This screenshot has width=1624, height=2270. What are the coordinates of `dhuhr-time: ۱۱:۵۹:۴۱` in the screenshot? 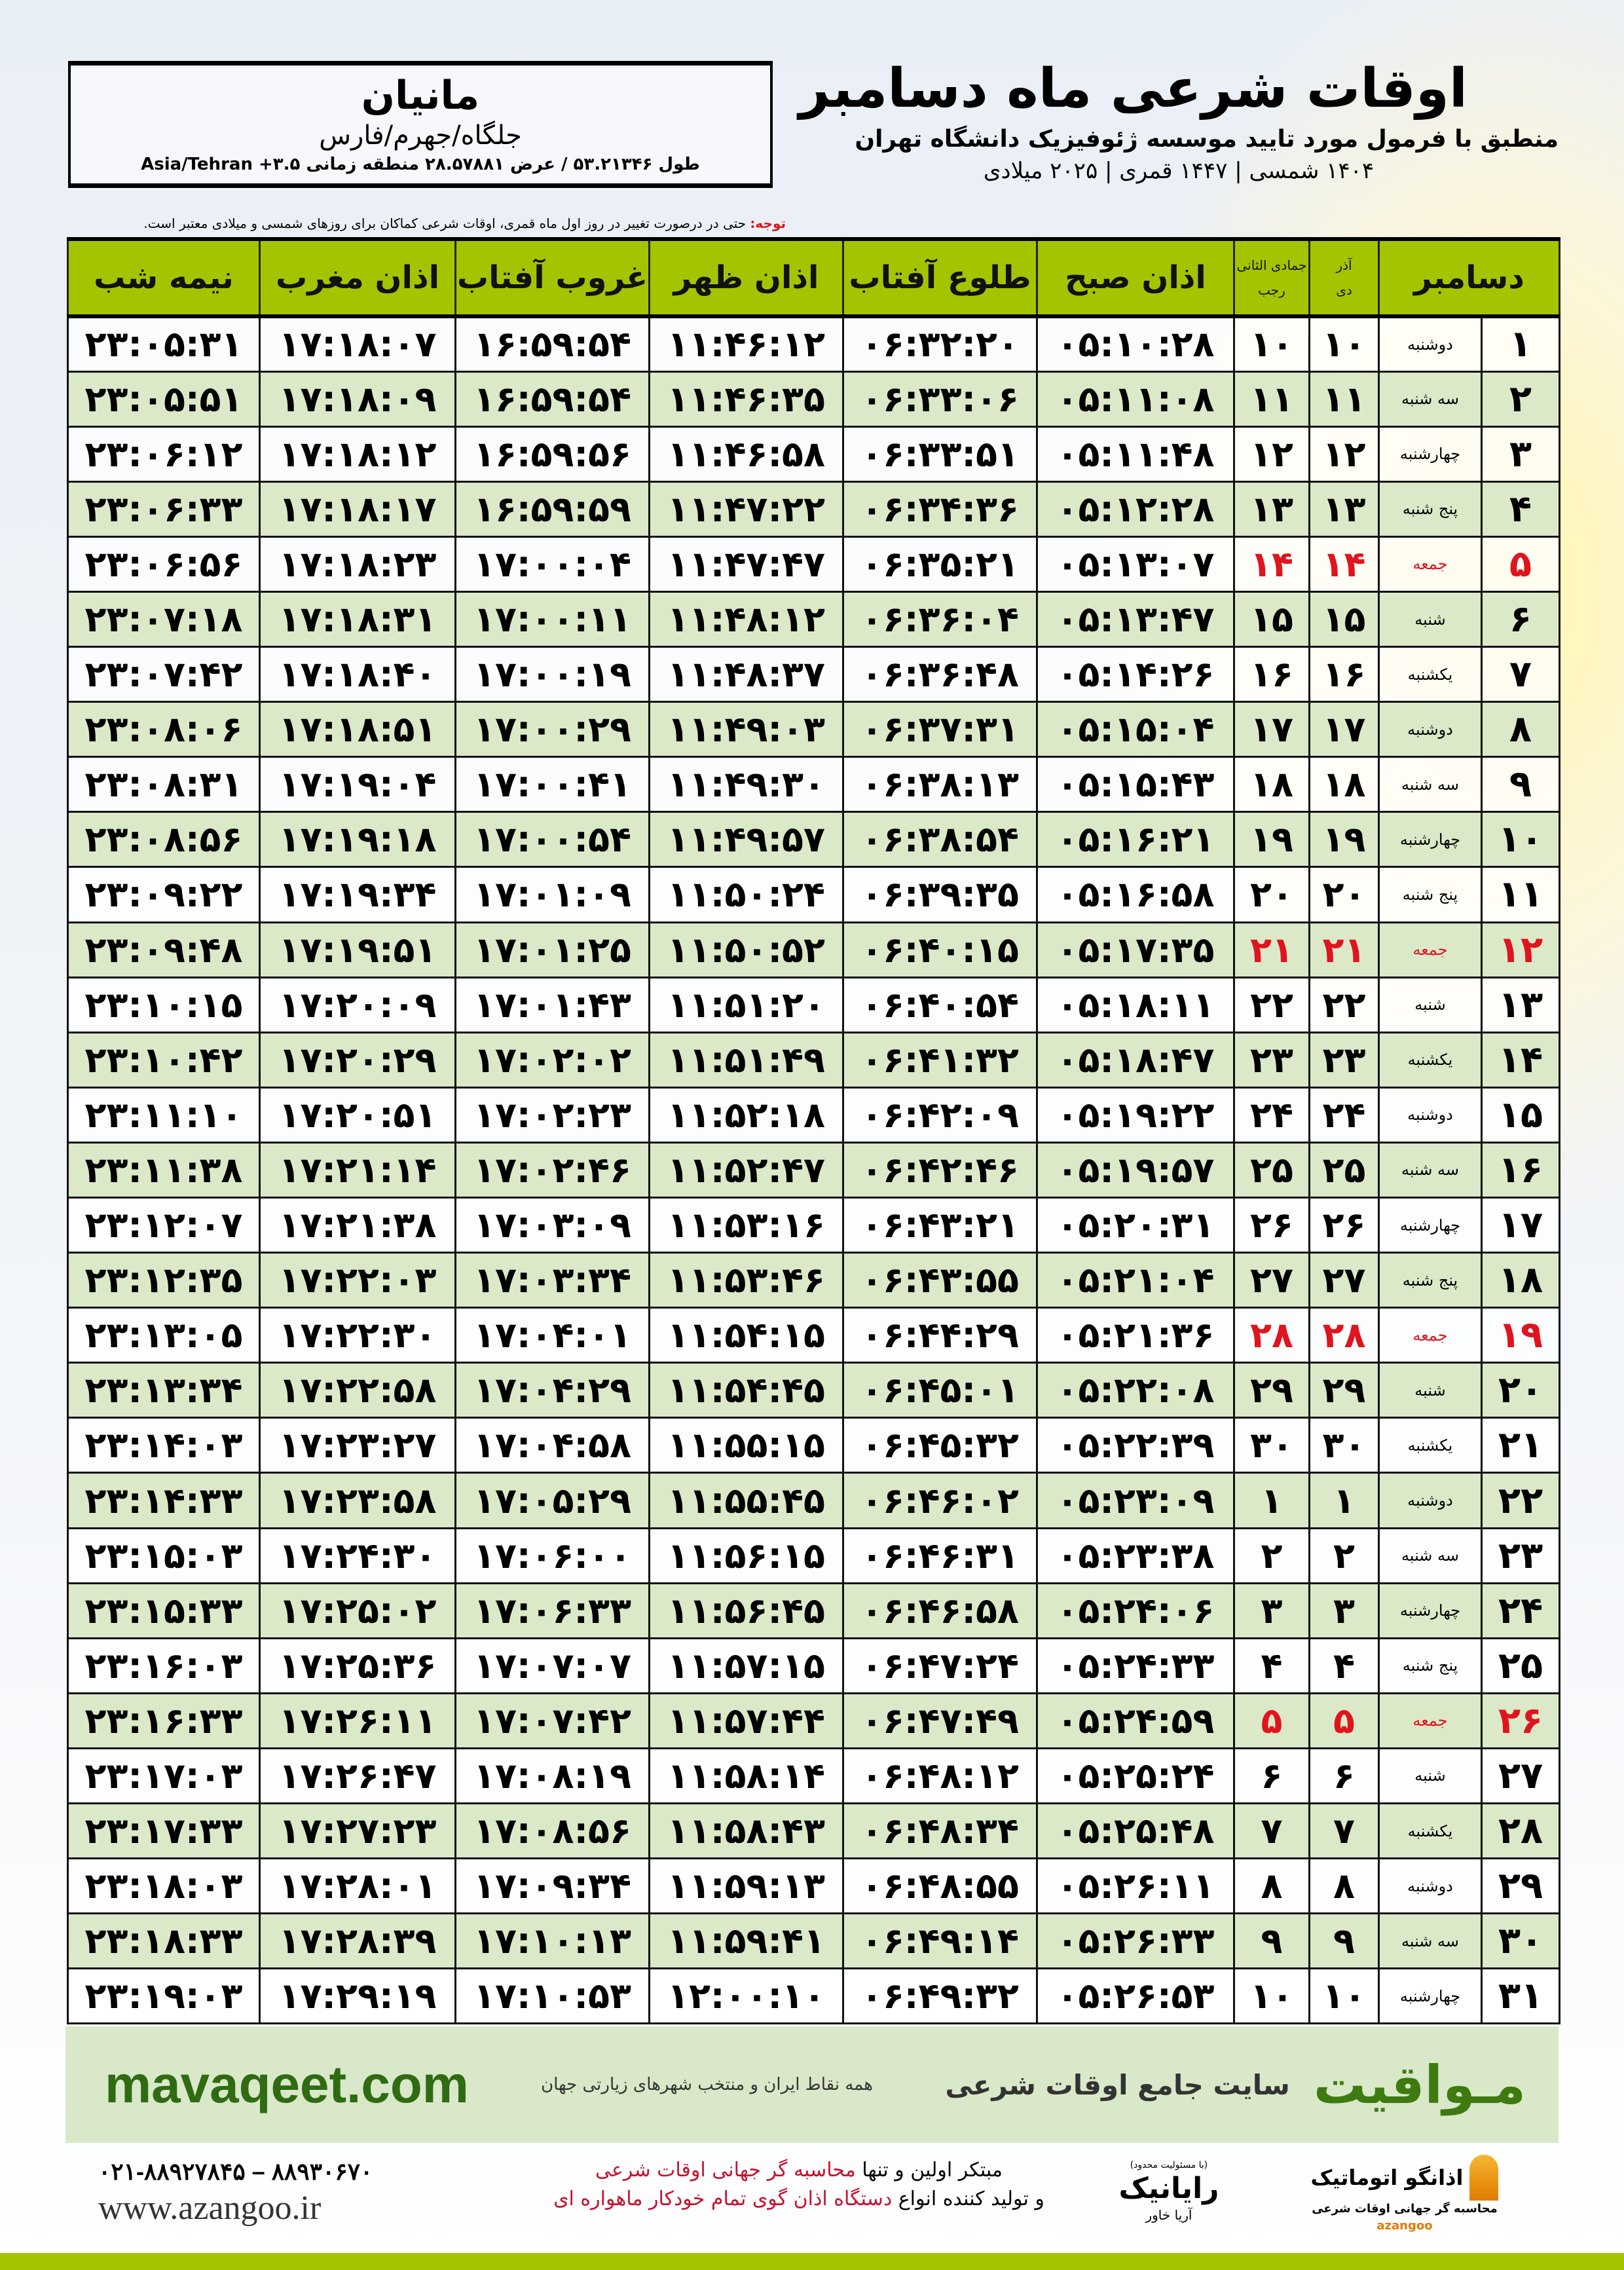 It's located at (746, 1941).